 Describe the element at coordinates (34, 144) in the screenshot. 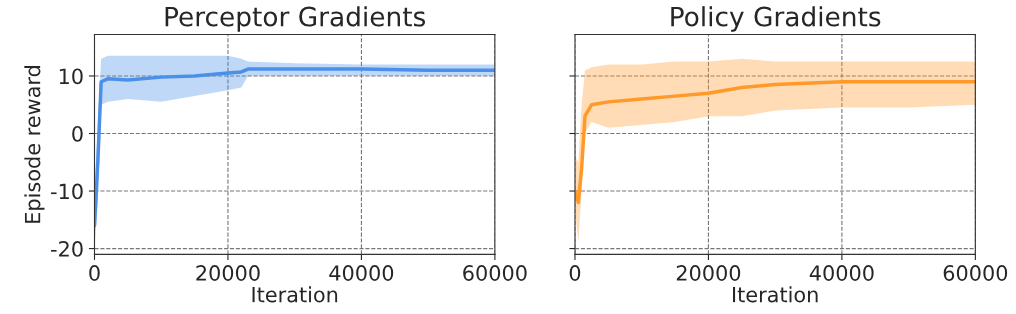

I see `y-axis-title: Episode reward` at that location.